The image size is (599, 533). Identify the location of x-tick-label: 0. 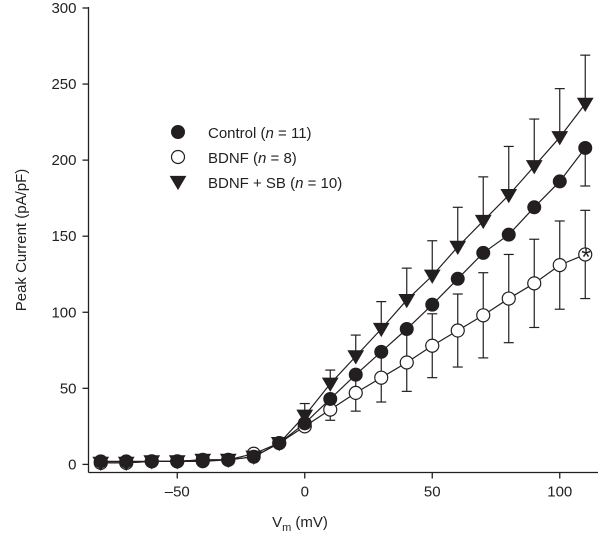
(305, 492).